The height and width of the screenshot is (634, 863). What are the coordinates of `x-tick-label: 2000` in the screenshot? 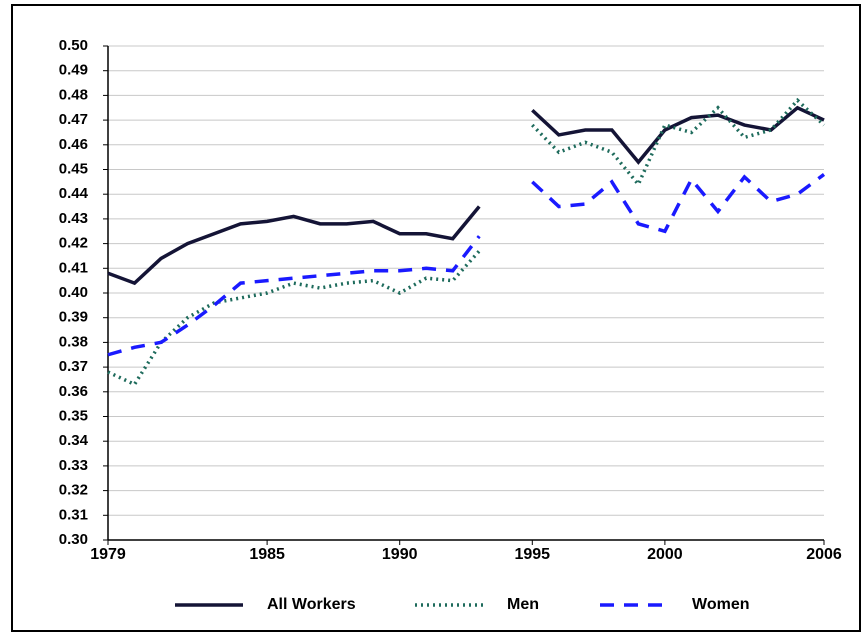 It's located at (665, 554).